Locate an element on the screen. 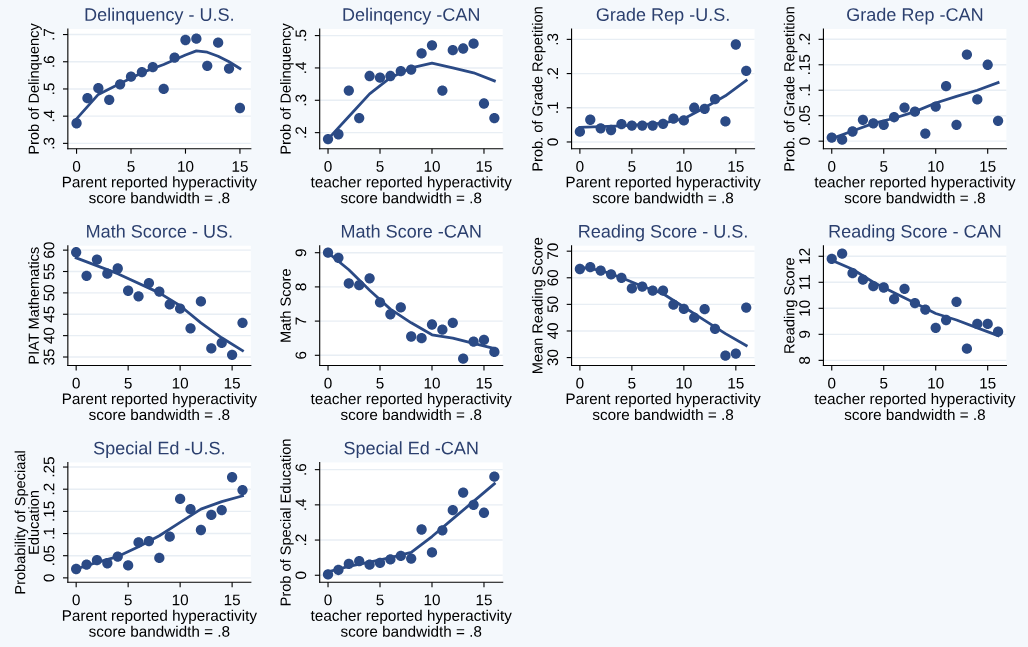 The height and width of the screenshot is (647, 1028). y-axis-title: Prob of Delinquency is located at coordinates (287, 88).